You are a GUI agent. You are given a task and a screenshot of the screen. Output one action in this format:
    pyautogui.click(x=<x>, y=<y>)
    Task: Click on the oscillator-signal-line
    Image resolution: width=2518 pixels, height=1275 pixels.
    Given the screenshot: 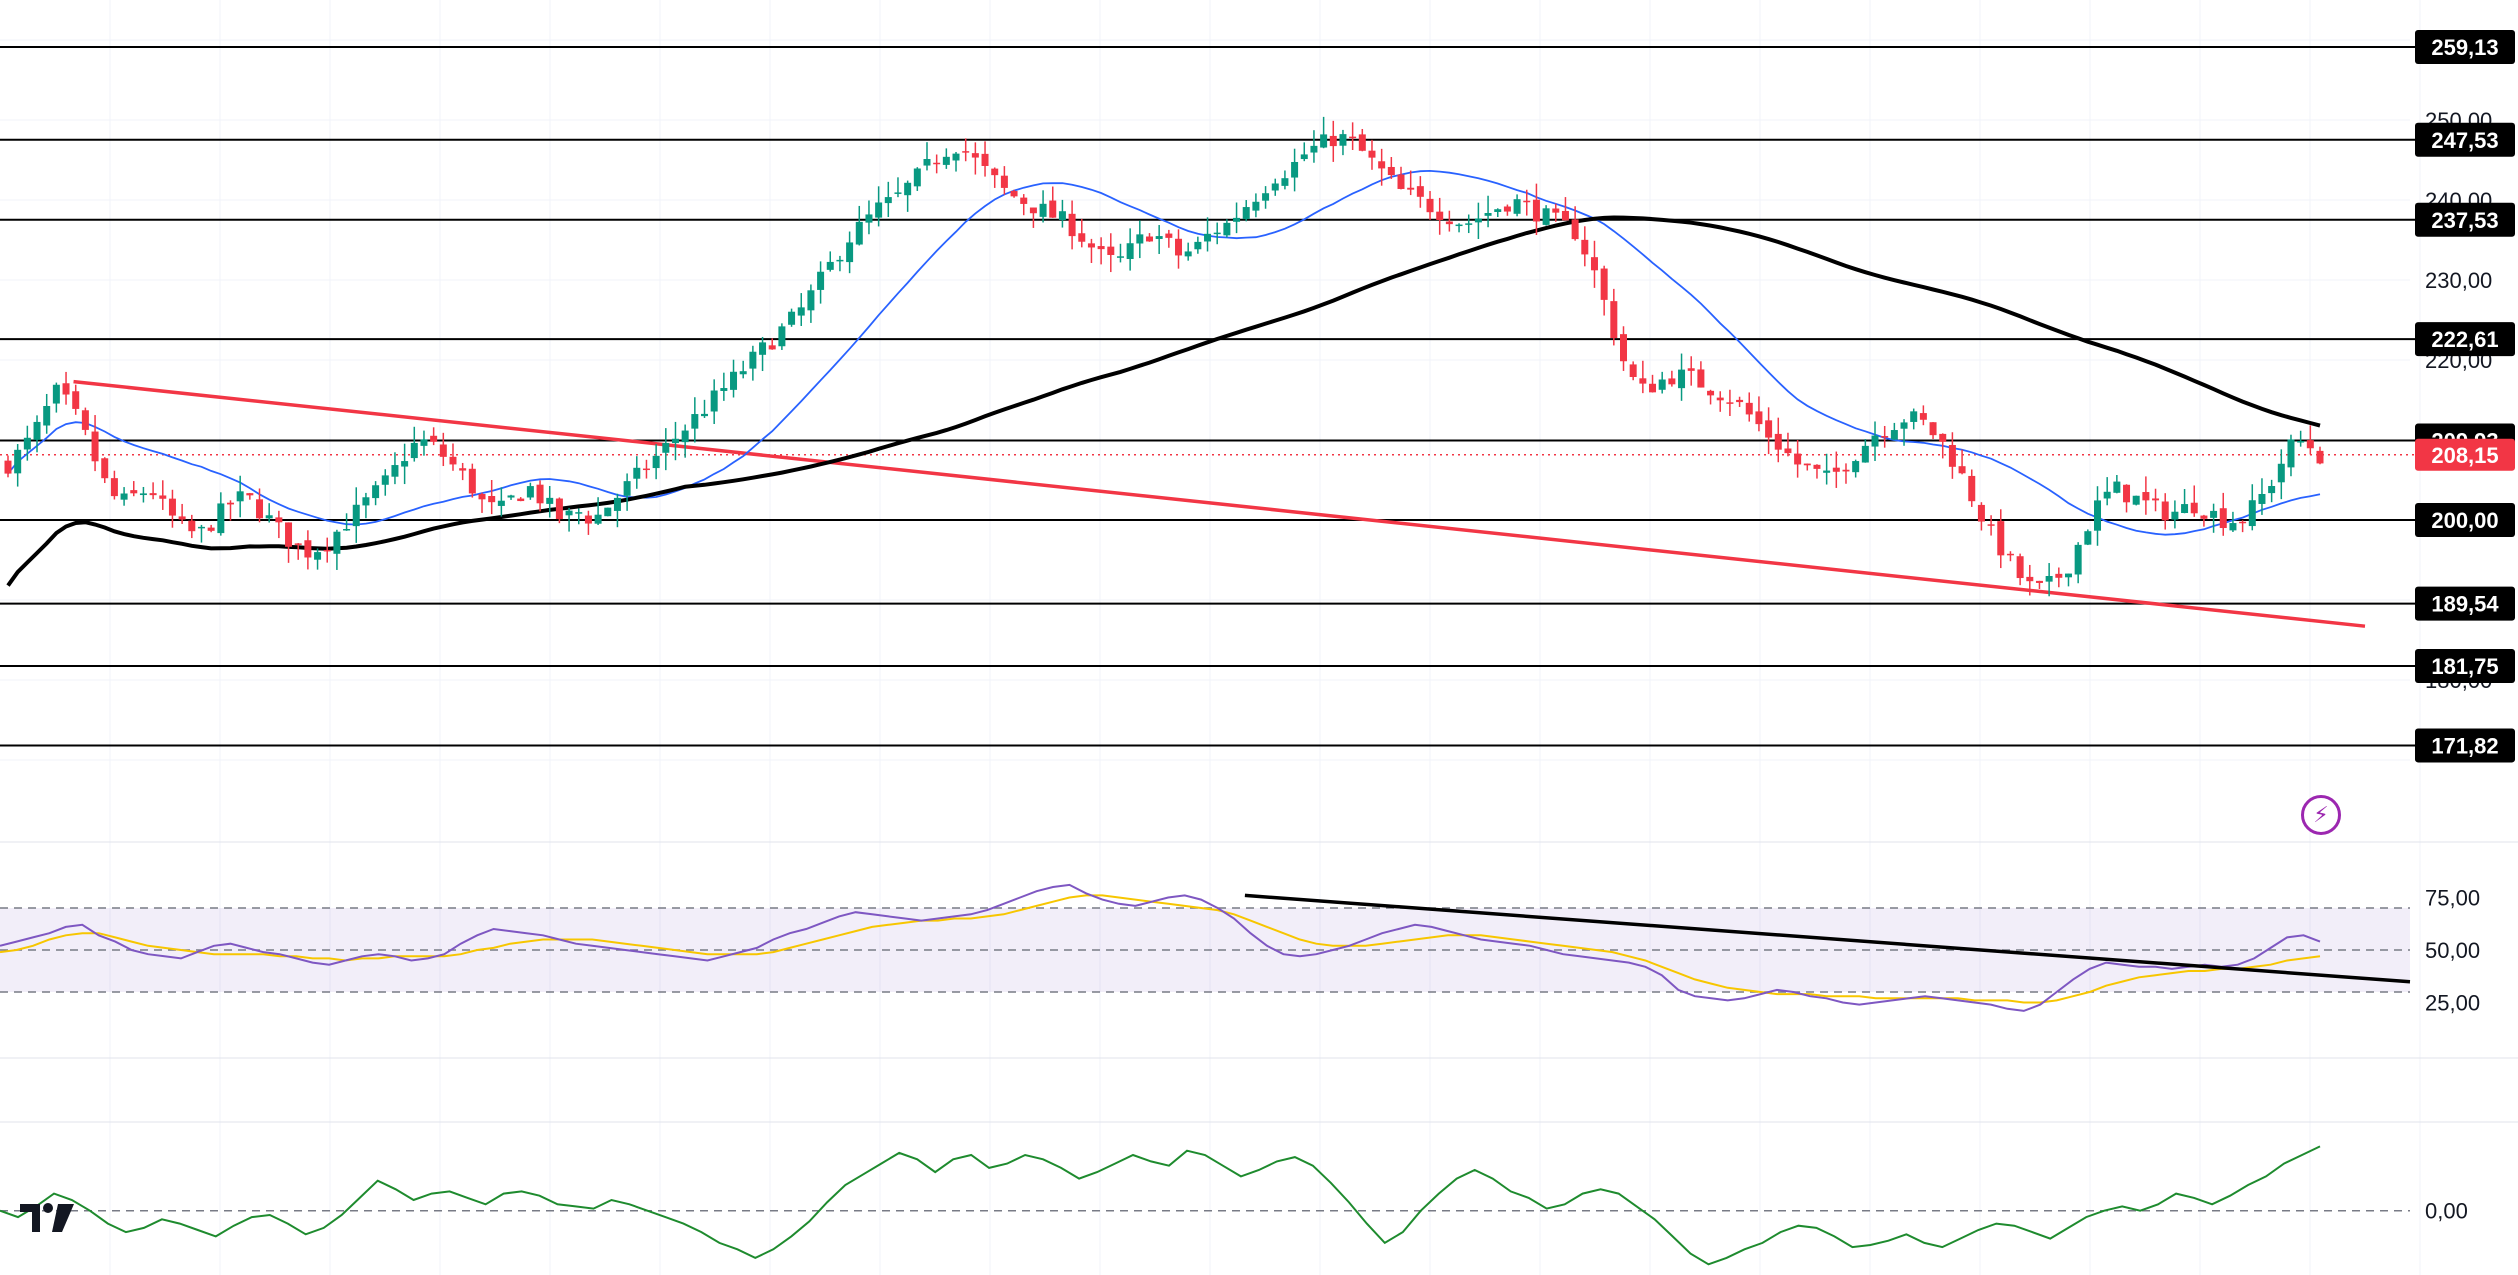 What is the action you would take?
    pyautogui.click(x=1160, y=949)
    